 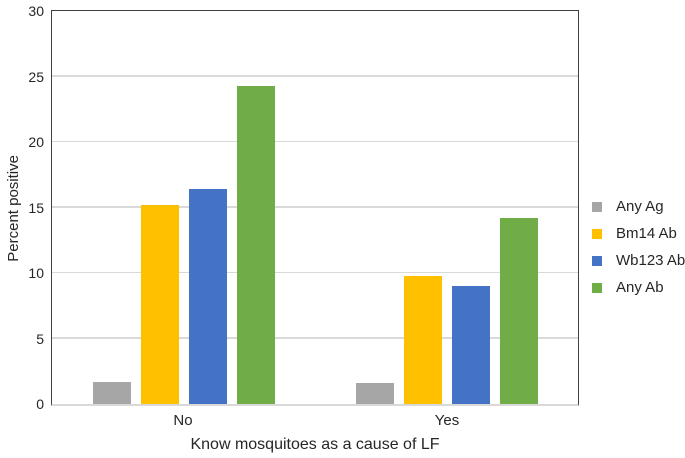 I want to click on legend-label-any-ab: Any Ab, so click(x=640, y=287).